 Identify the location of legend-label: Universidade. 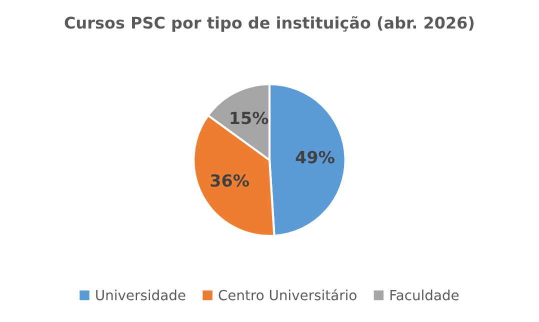
(141, 295).